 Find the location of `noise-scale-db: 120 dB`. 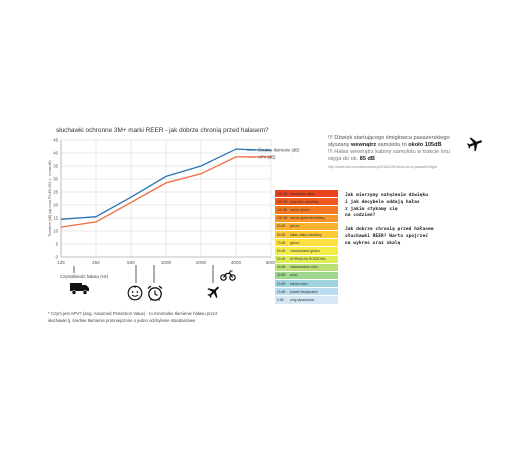

noise-scale-db: 120 dB is located at coordinates (282, 201).